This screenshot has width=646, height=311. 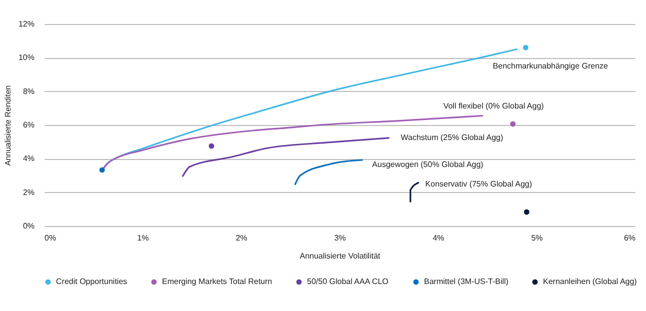 I want to click on series-label: Wachstum (25% Global Agg), so click(x=452, y=137).